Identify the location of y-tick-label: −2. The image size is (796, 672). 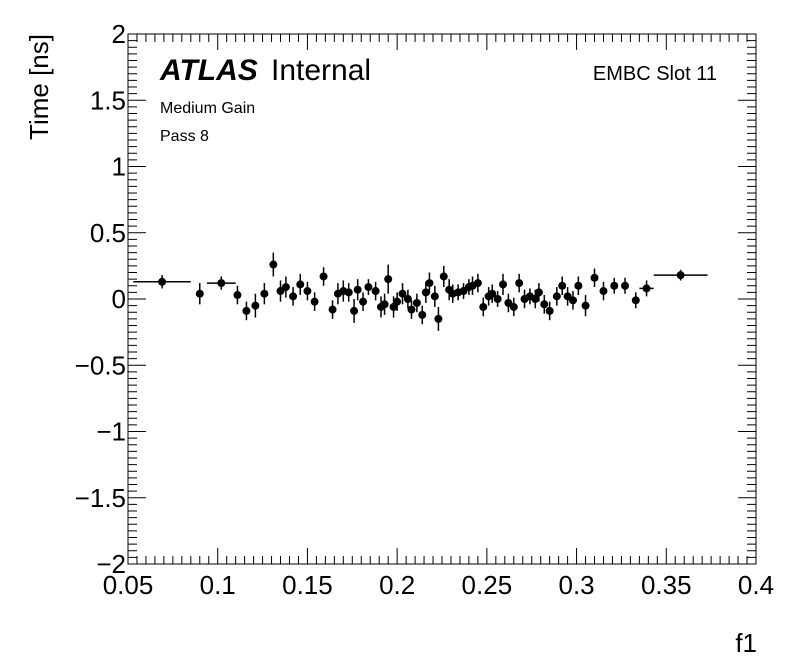
(111, 564).